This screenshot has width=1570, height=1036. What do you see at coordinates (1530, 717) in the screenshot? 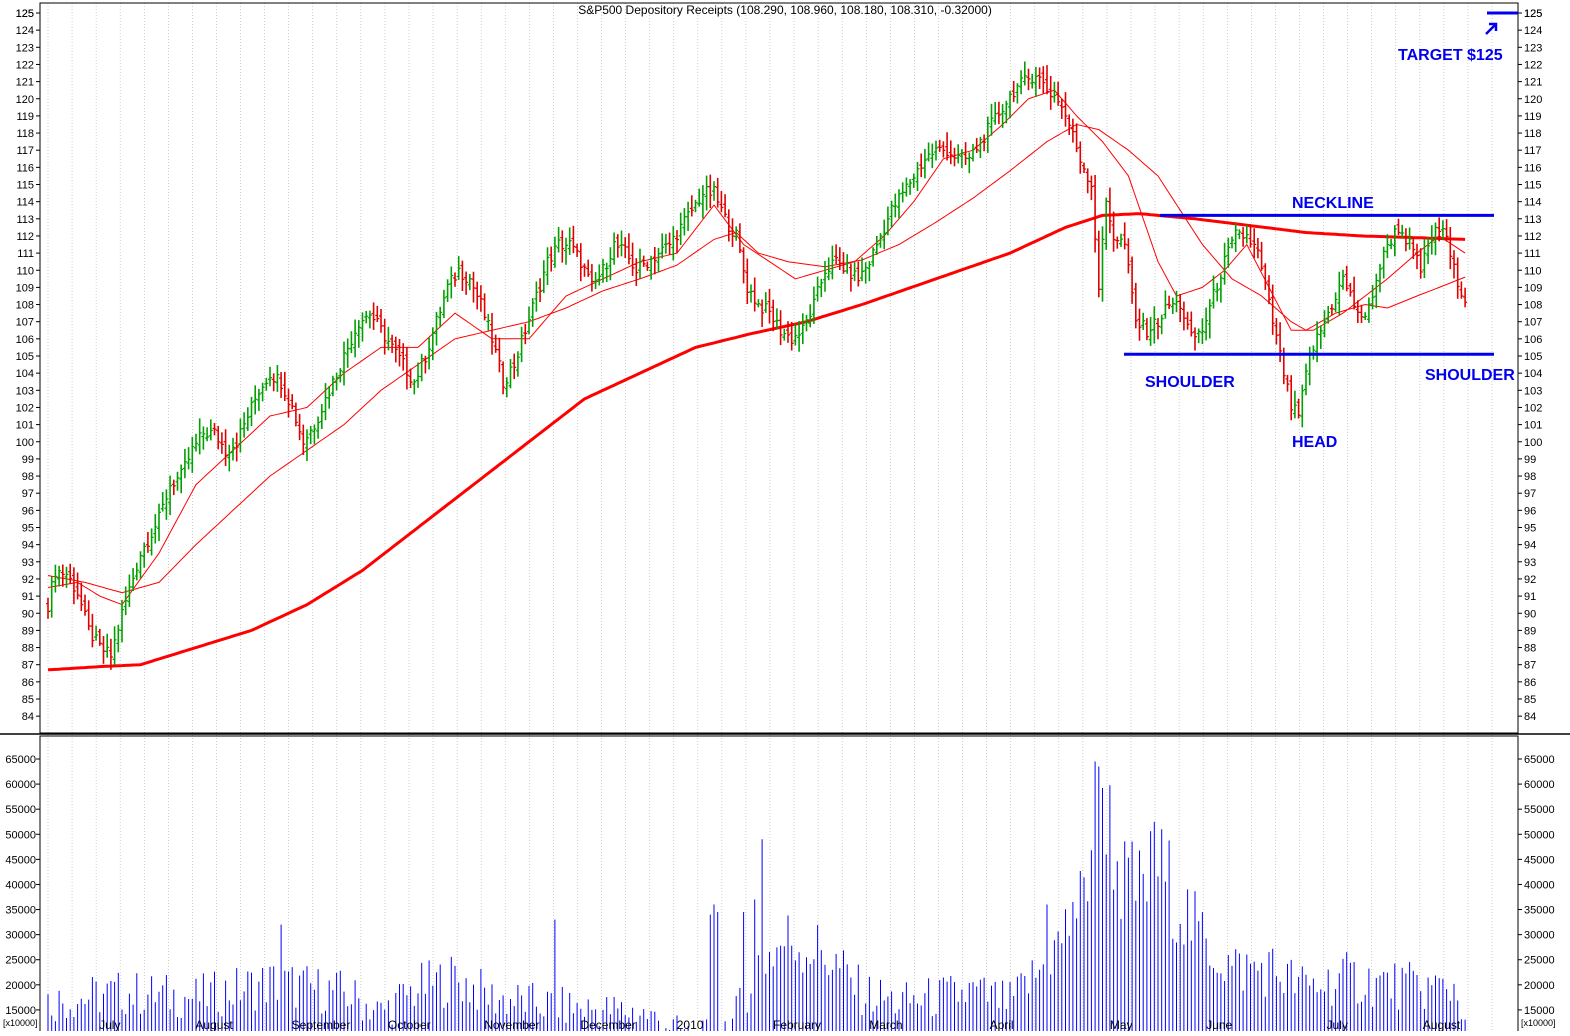
I see `y-tick-label-right: 84` at bounding box center [1530, 717].